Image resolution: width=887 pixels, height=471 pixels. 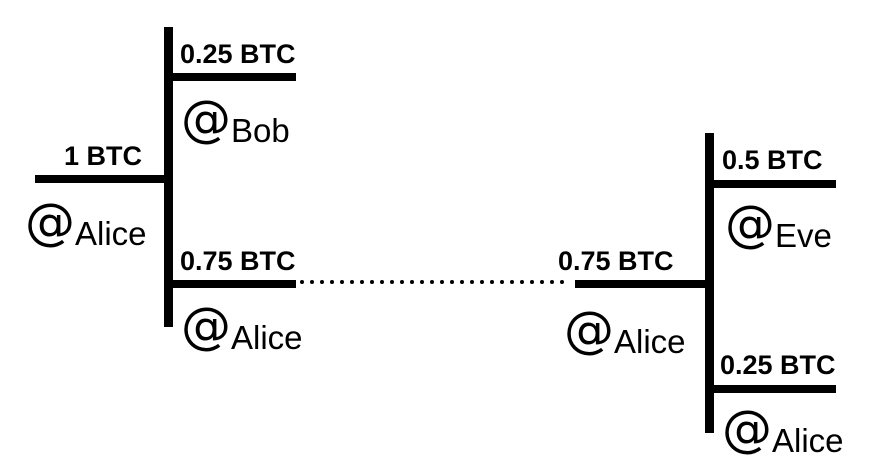 I want to click on left-output-alice-amount: 0.75 BTC, so click(x=238, y=261).